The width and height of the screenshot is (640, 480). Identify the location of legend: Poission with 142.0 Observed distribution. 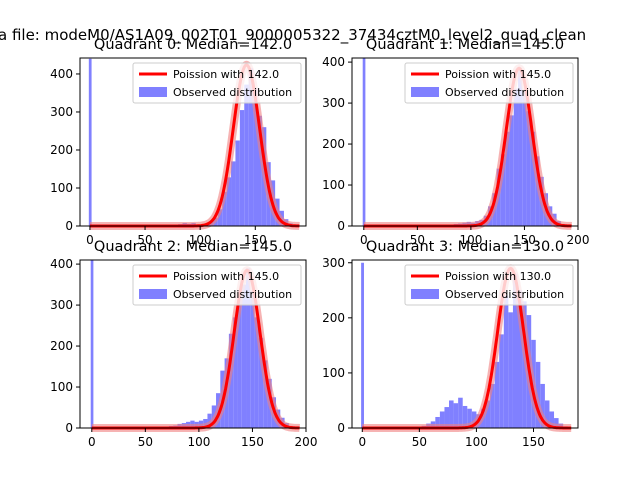
(217, 83).